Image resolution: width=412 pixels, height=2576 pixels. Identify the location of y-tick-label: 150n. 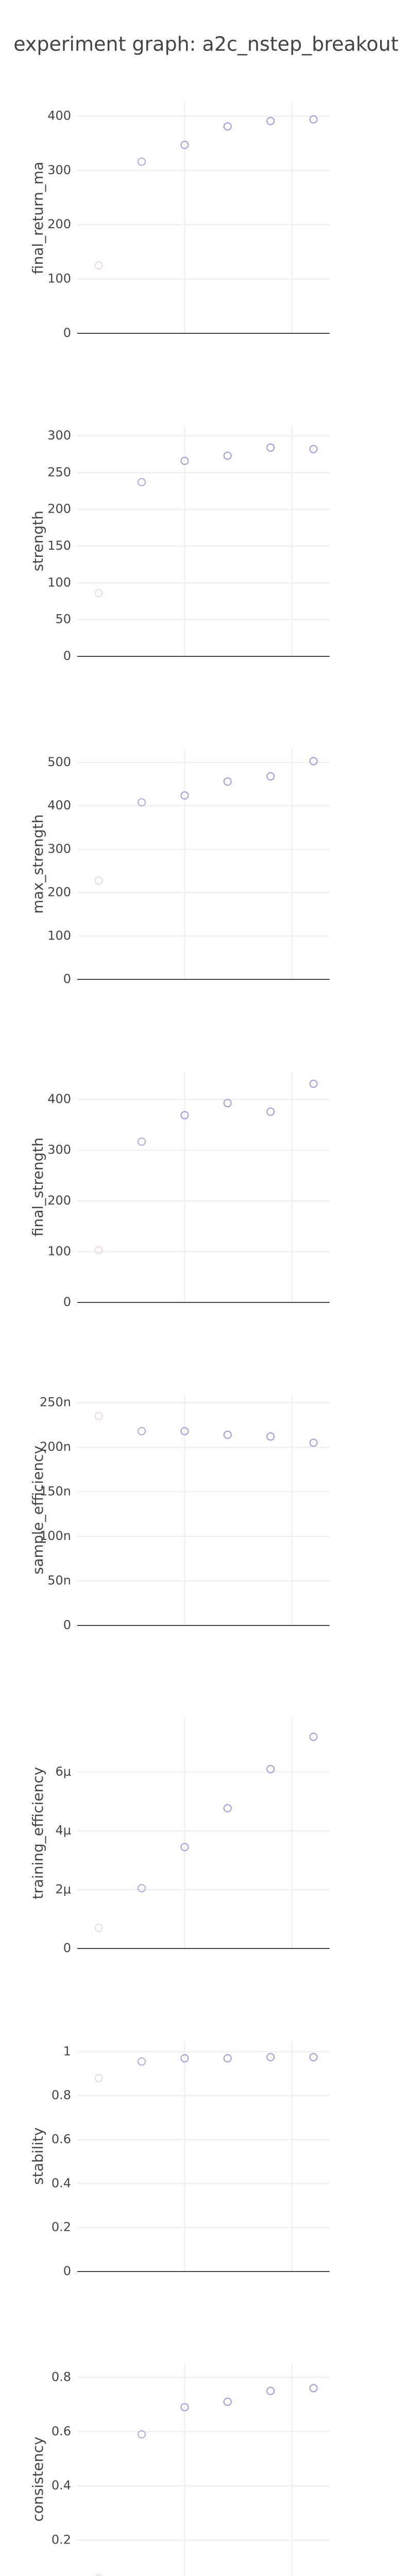
(55, 1491).